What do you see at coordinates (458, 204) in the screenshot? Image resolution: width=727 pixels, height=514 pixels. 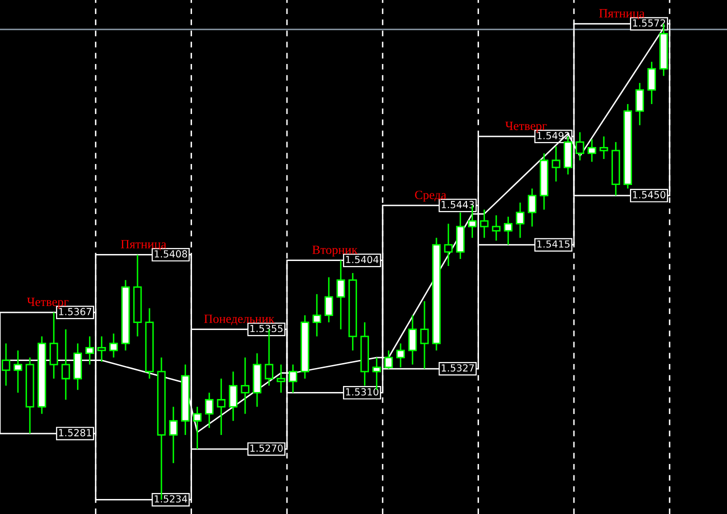 I see `annotation: 1.5443` at bounding box center [458, 204].